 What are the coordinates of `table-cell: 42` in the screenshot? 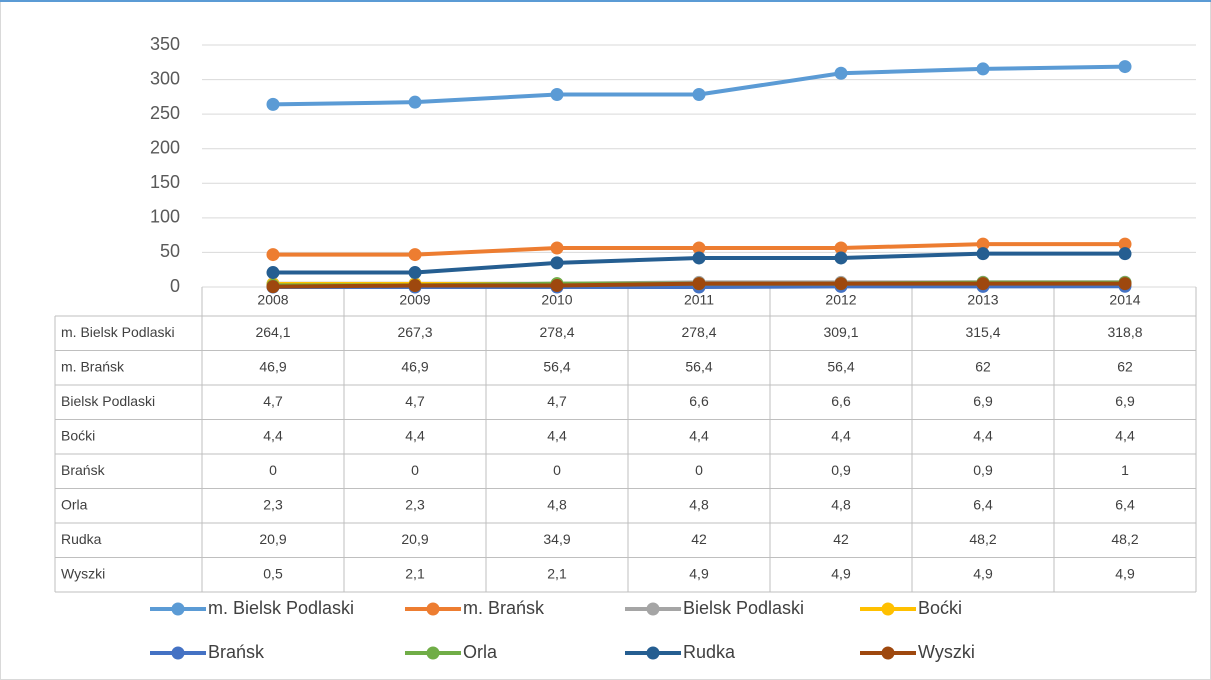 It's located at (699, 539).